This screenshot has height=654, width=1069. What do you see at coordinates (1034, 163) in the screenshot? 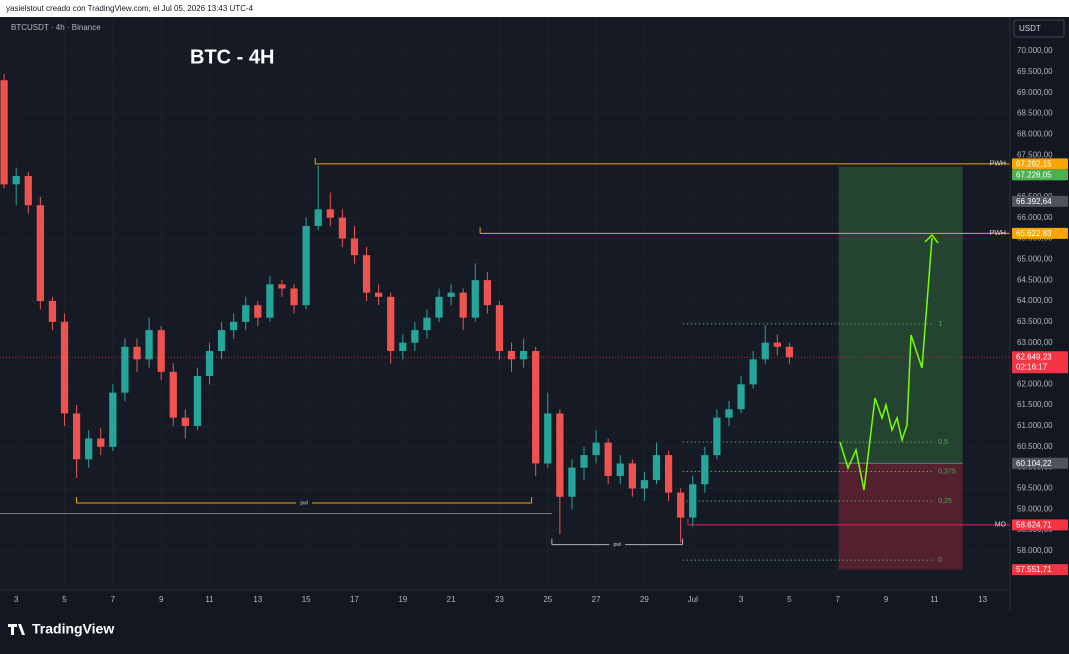
I see `price-label: 67.292,15` at bounding box center [1034, 163].